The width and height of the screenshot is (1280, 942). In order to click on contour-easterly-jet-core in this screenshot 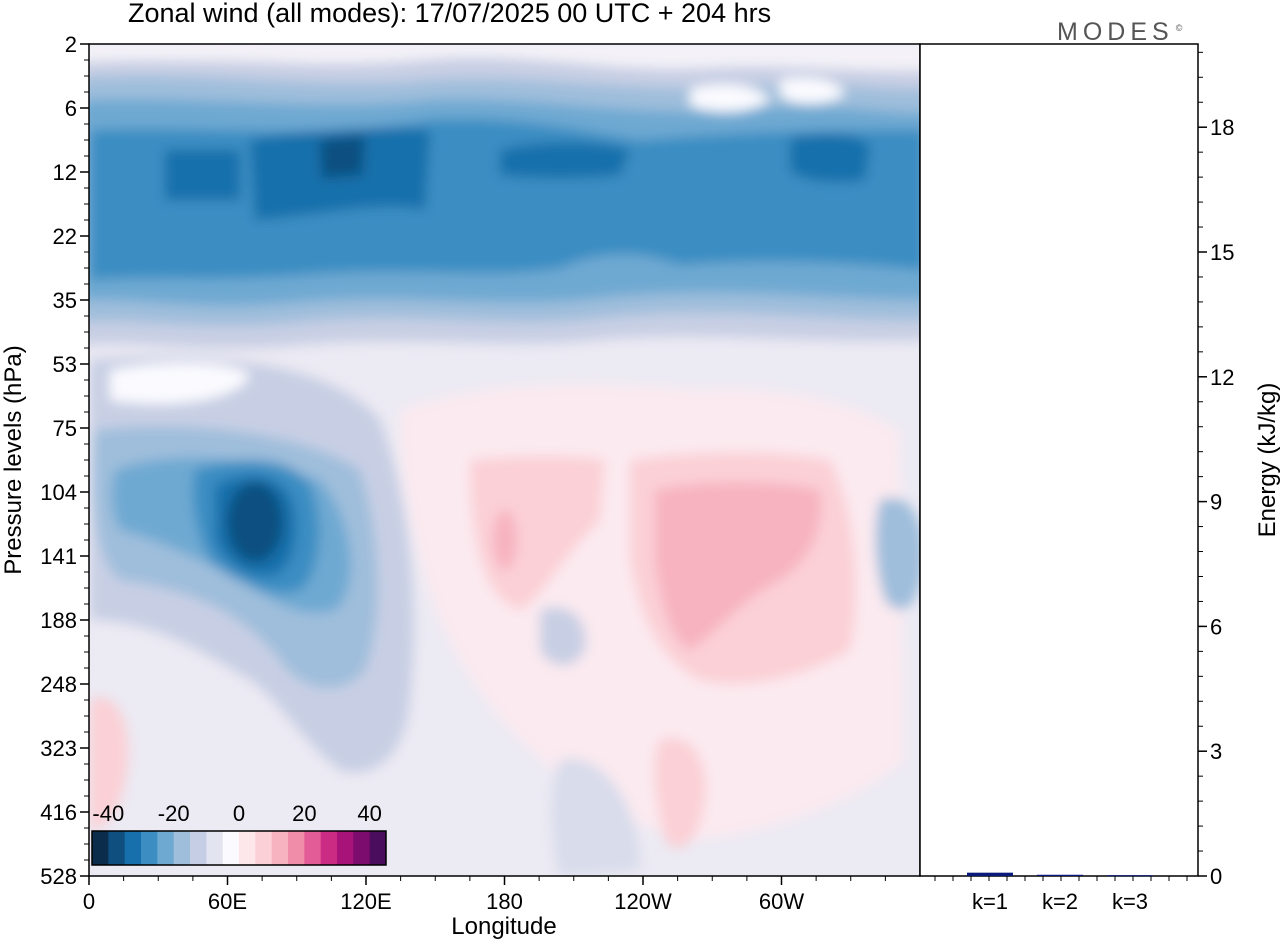, I will do `click(255, 522)`.